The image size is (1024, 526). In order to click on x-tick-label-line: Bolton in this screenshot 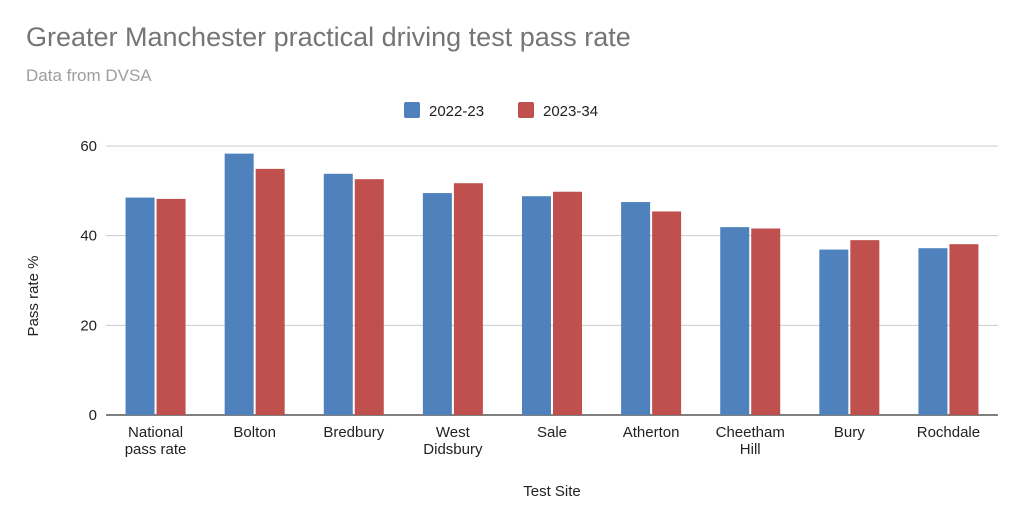, I will do `click(254, 432)`.